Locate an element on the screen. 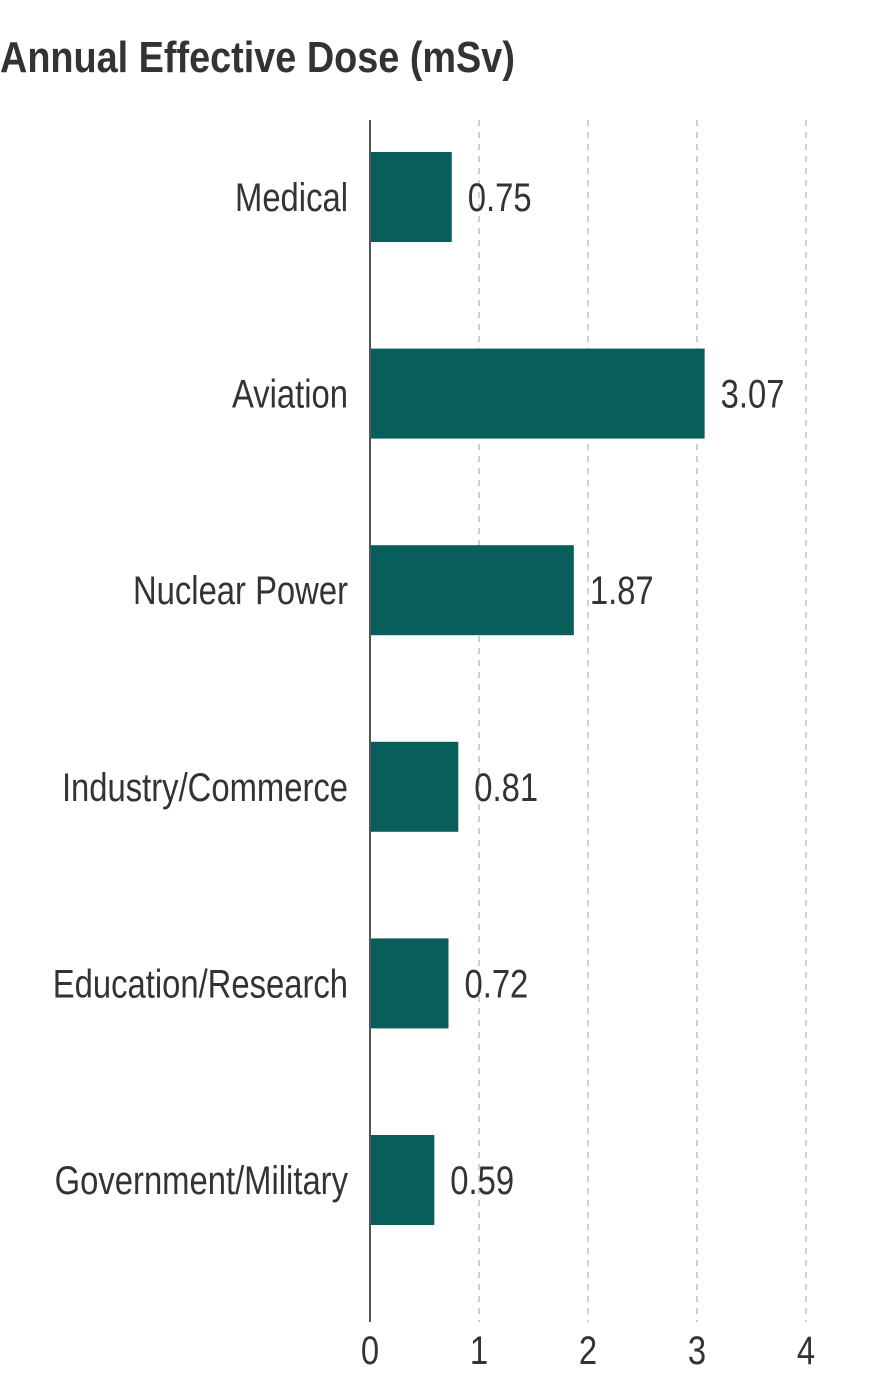 The image size is (880, 1394). category-label: Nuclear Power is located at coordinates (240, 590).